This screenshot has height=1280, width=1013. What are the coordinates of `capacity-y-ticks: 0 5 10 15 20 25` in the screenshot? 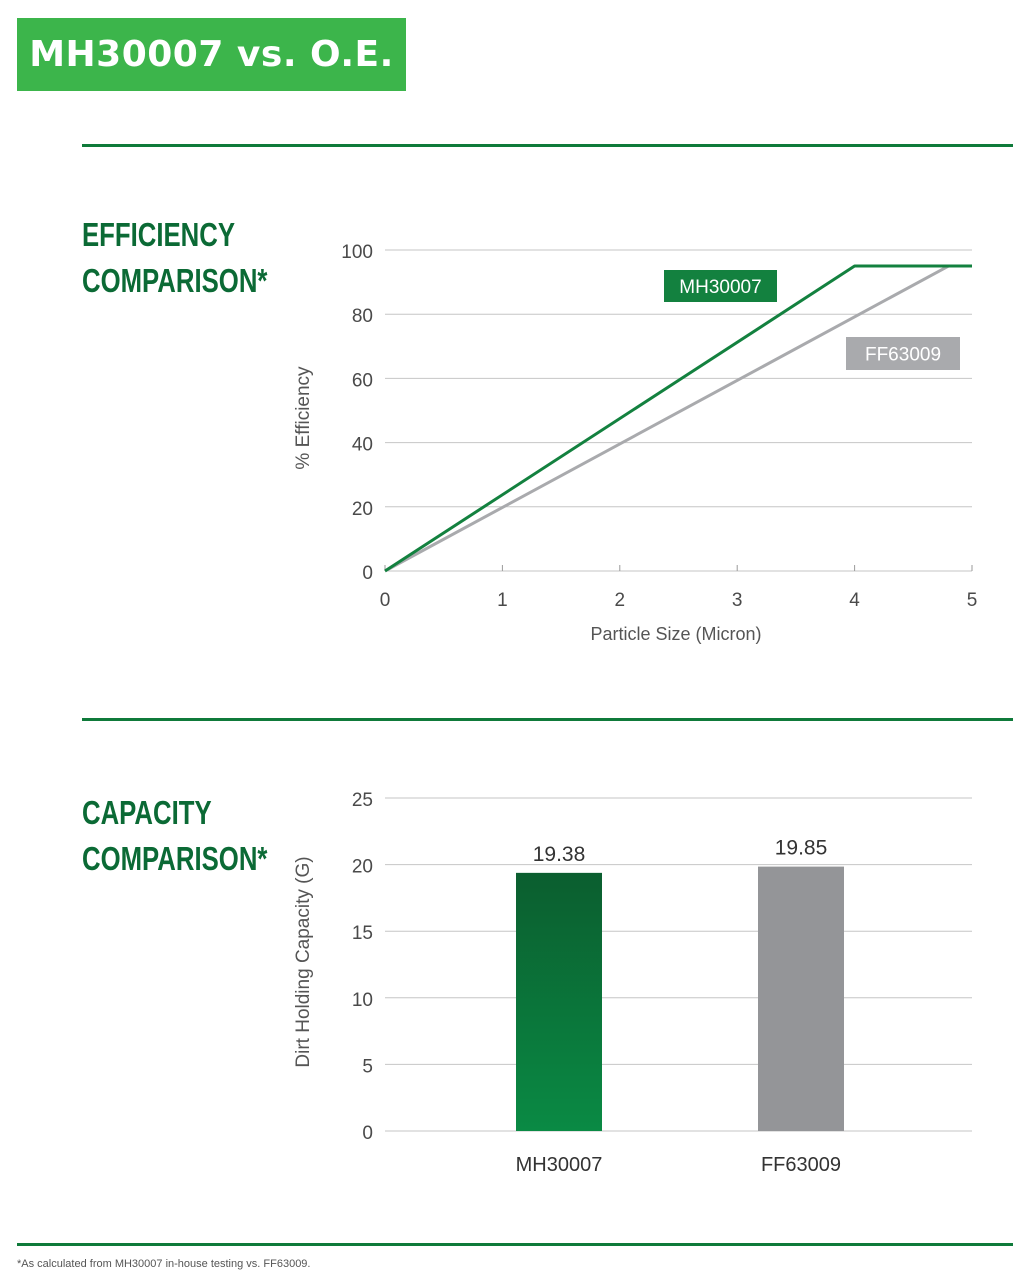 It's located at (362, 967).